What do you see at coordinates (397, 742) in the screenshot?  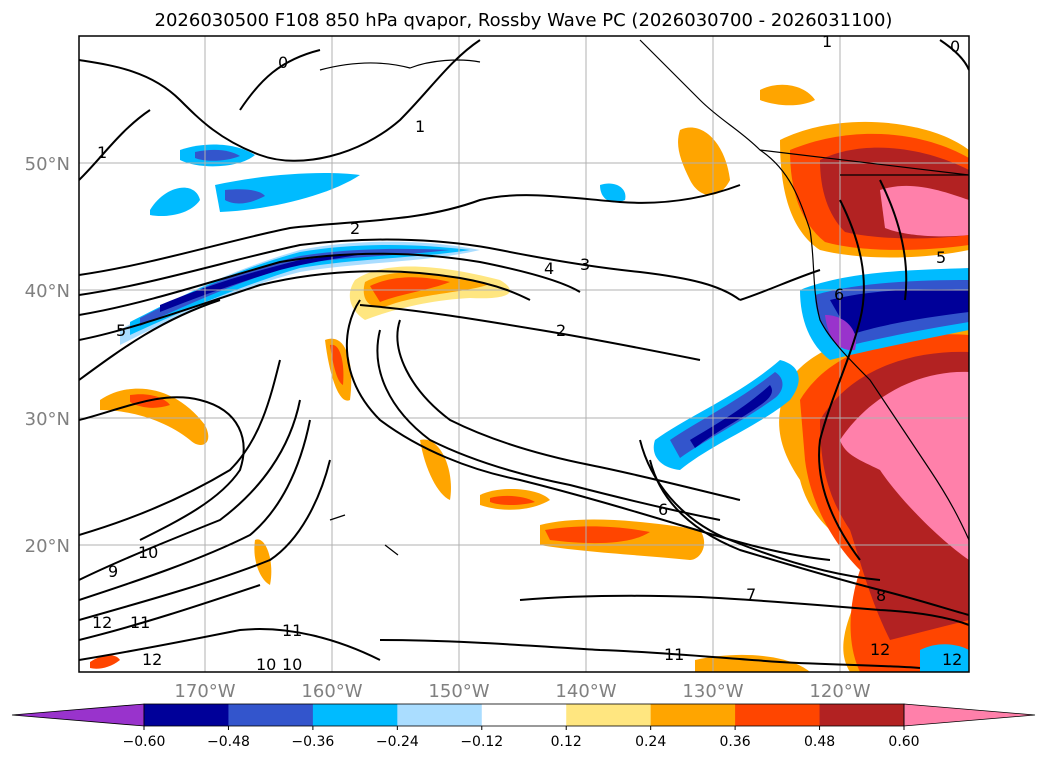 I see `colorbar-tick-label: −0.24` at bounding box center [397, 742].